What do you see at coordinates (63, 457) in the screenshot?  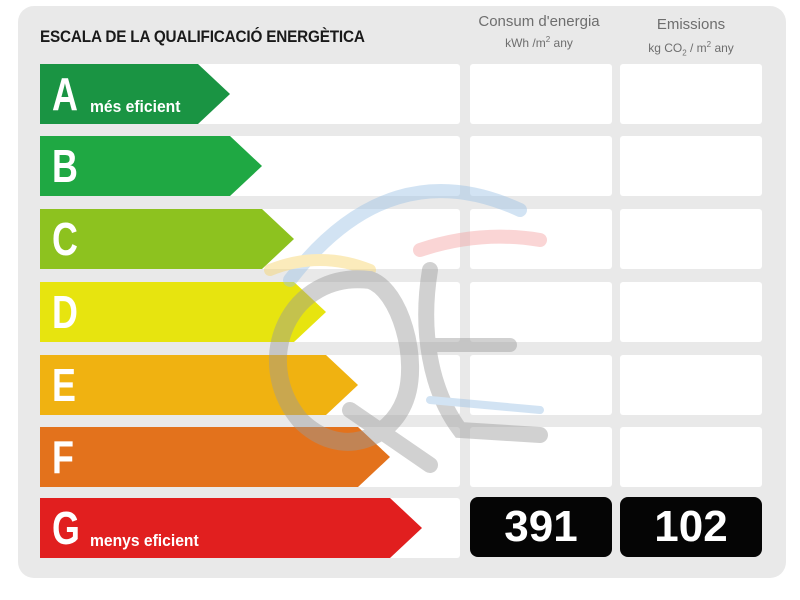 I see `rating-letter: F` at bounding box center [63, 457].